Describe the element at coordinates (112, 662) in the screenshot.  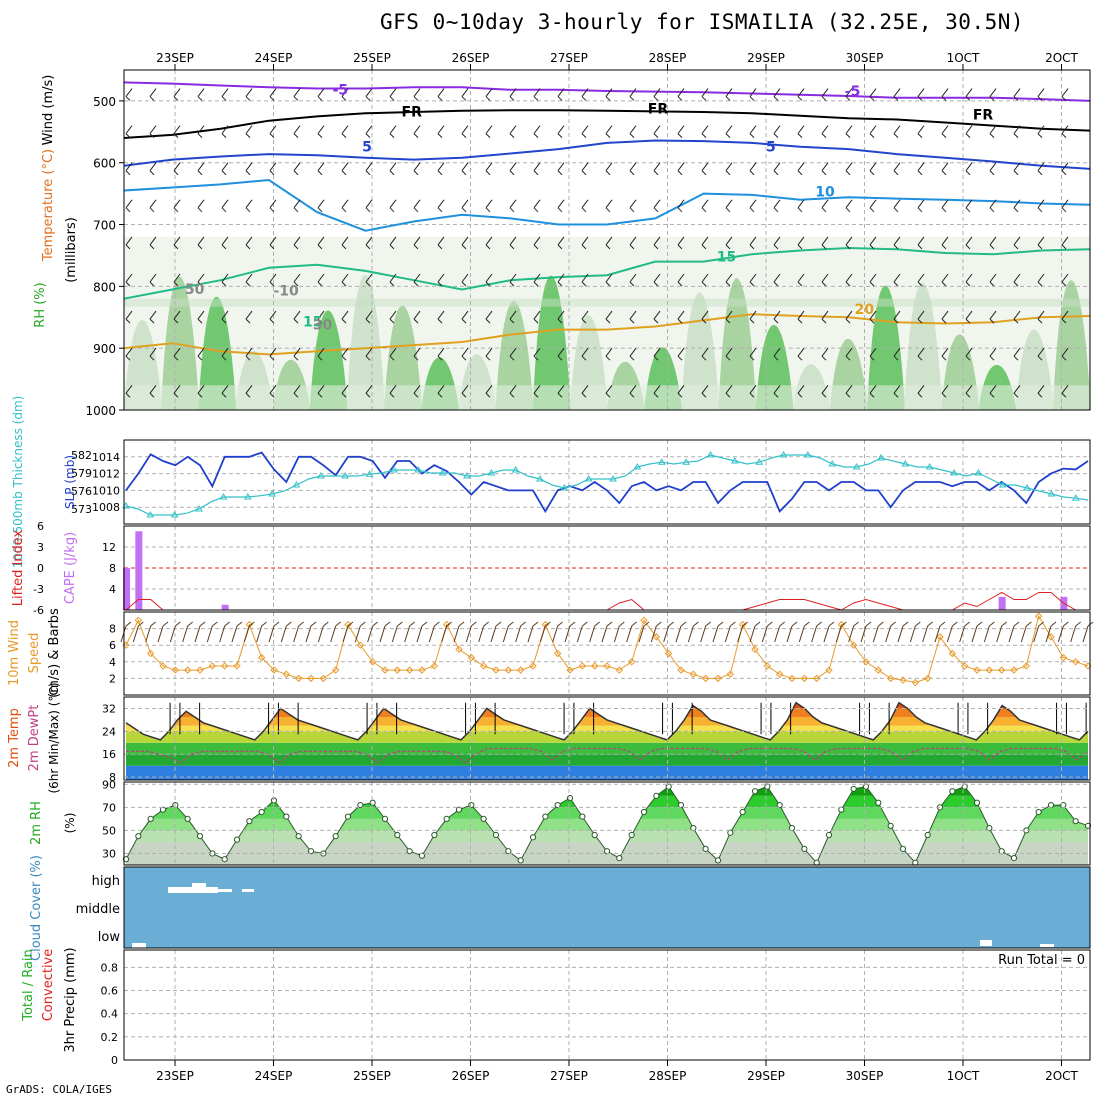
I see `wind-tick-label: 4` at that location.